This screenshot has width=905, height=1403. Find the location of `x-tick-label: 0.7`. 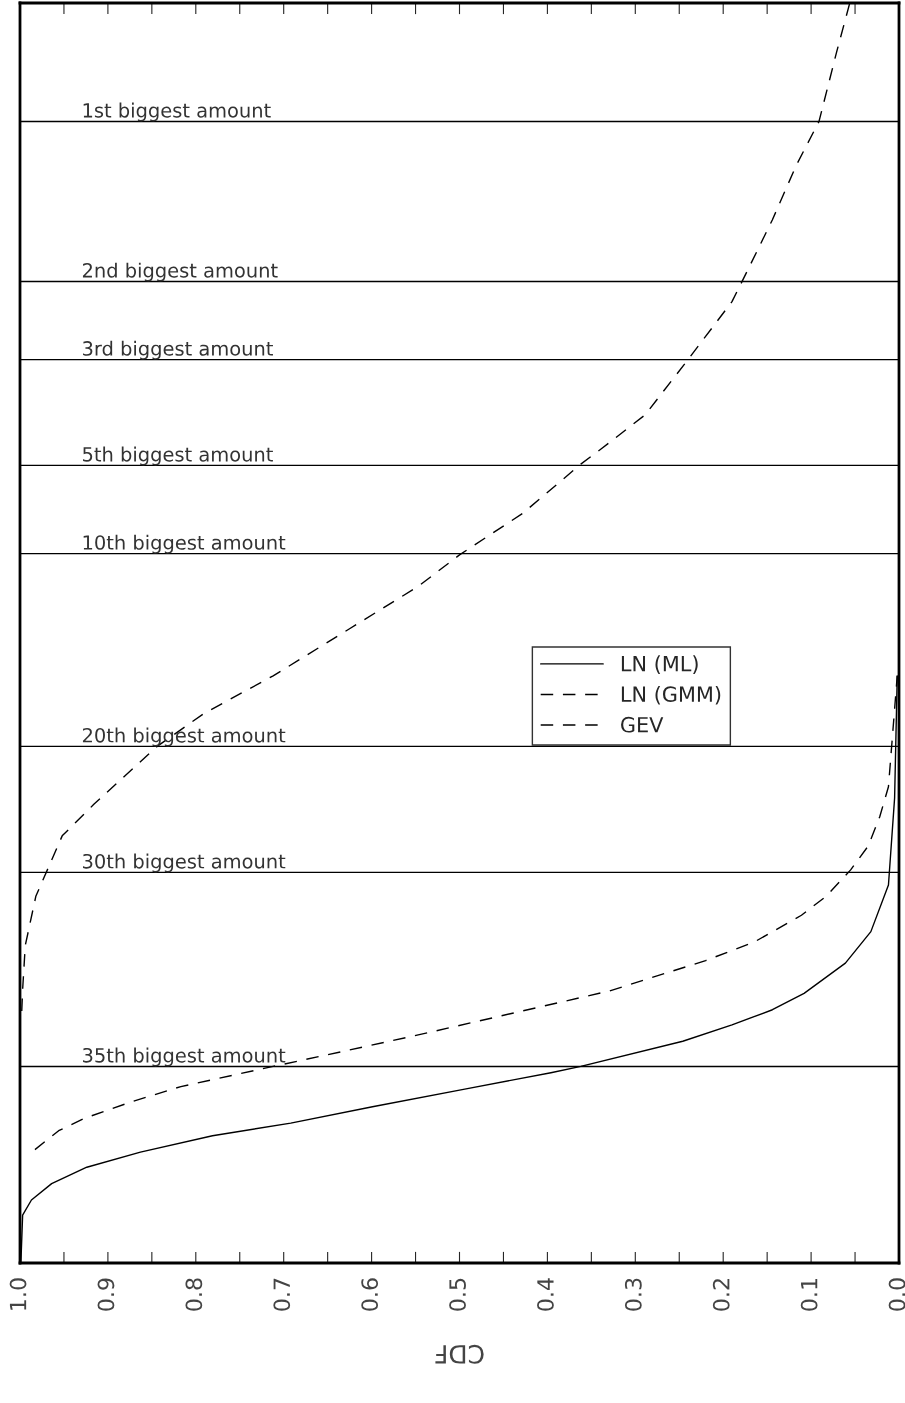

x-tick-label: 0.7 is located at coordinates (282, 1294).